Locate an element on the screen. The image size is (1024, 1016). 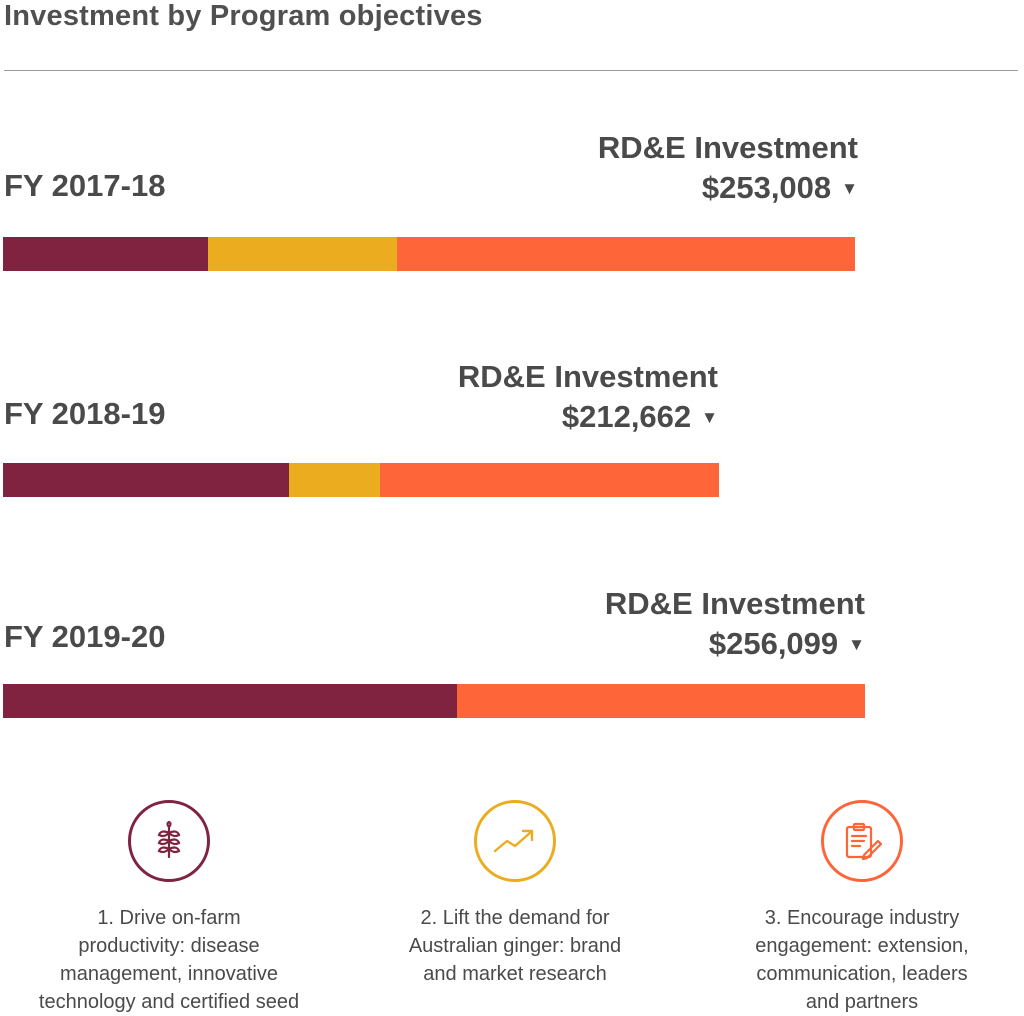
plant-icon is located at coordinates (169, 840).